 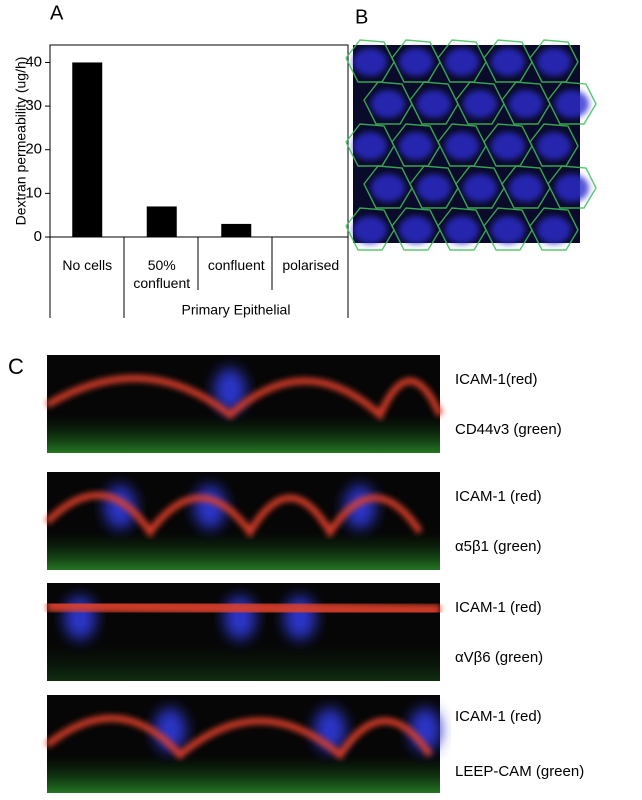 I want to click on y-tick-label: 20, so click(x=33, y=149).